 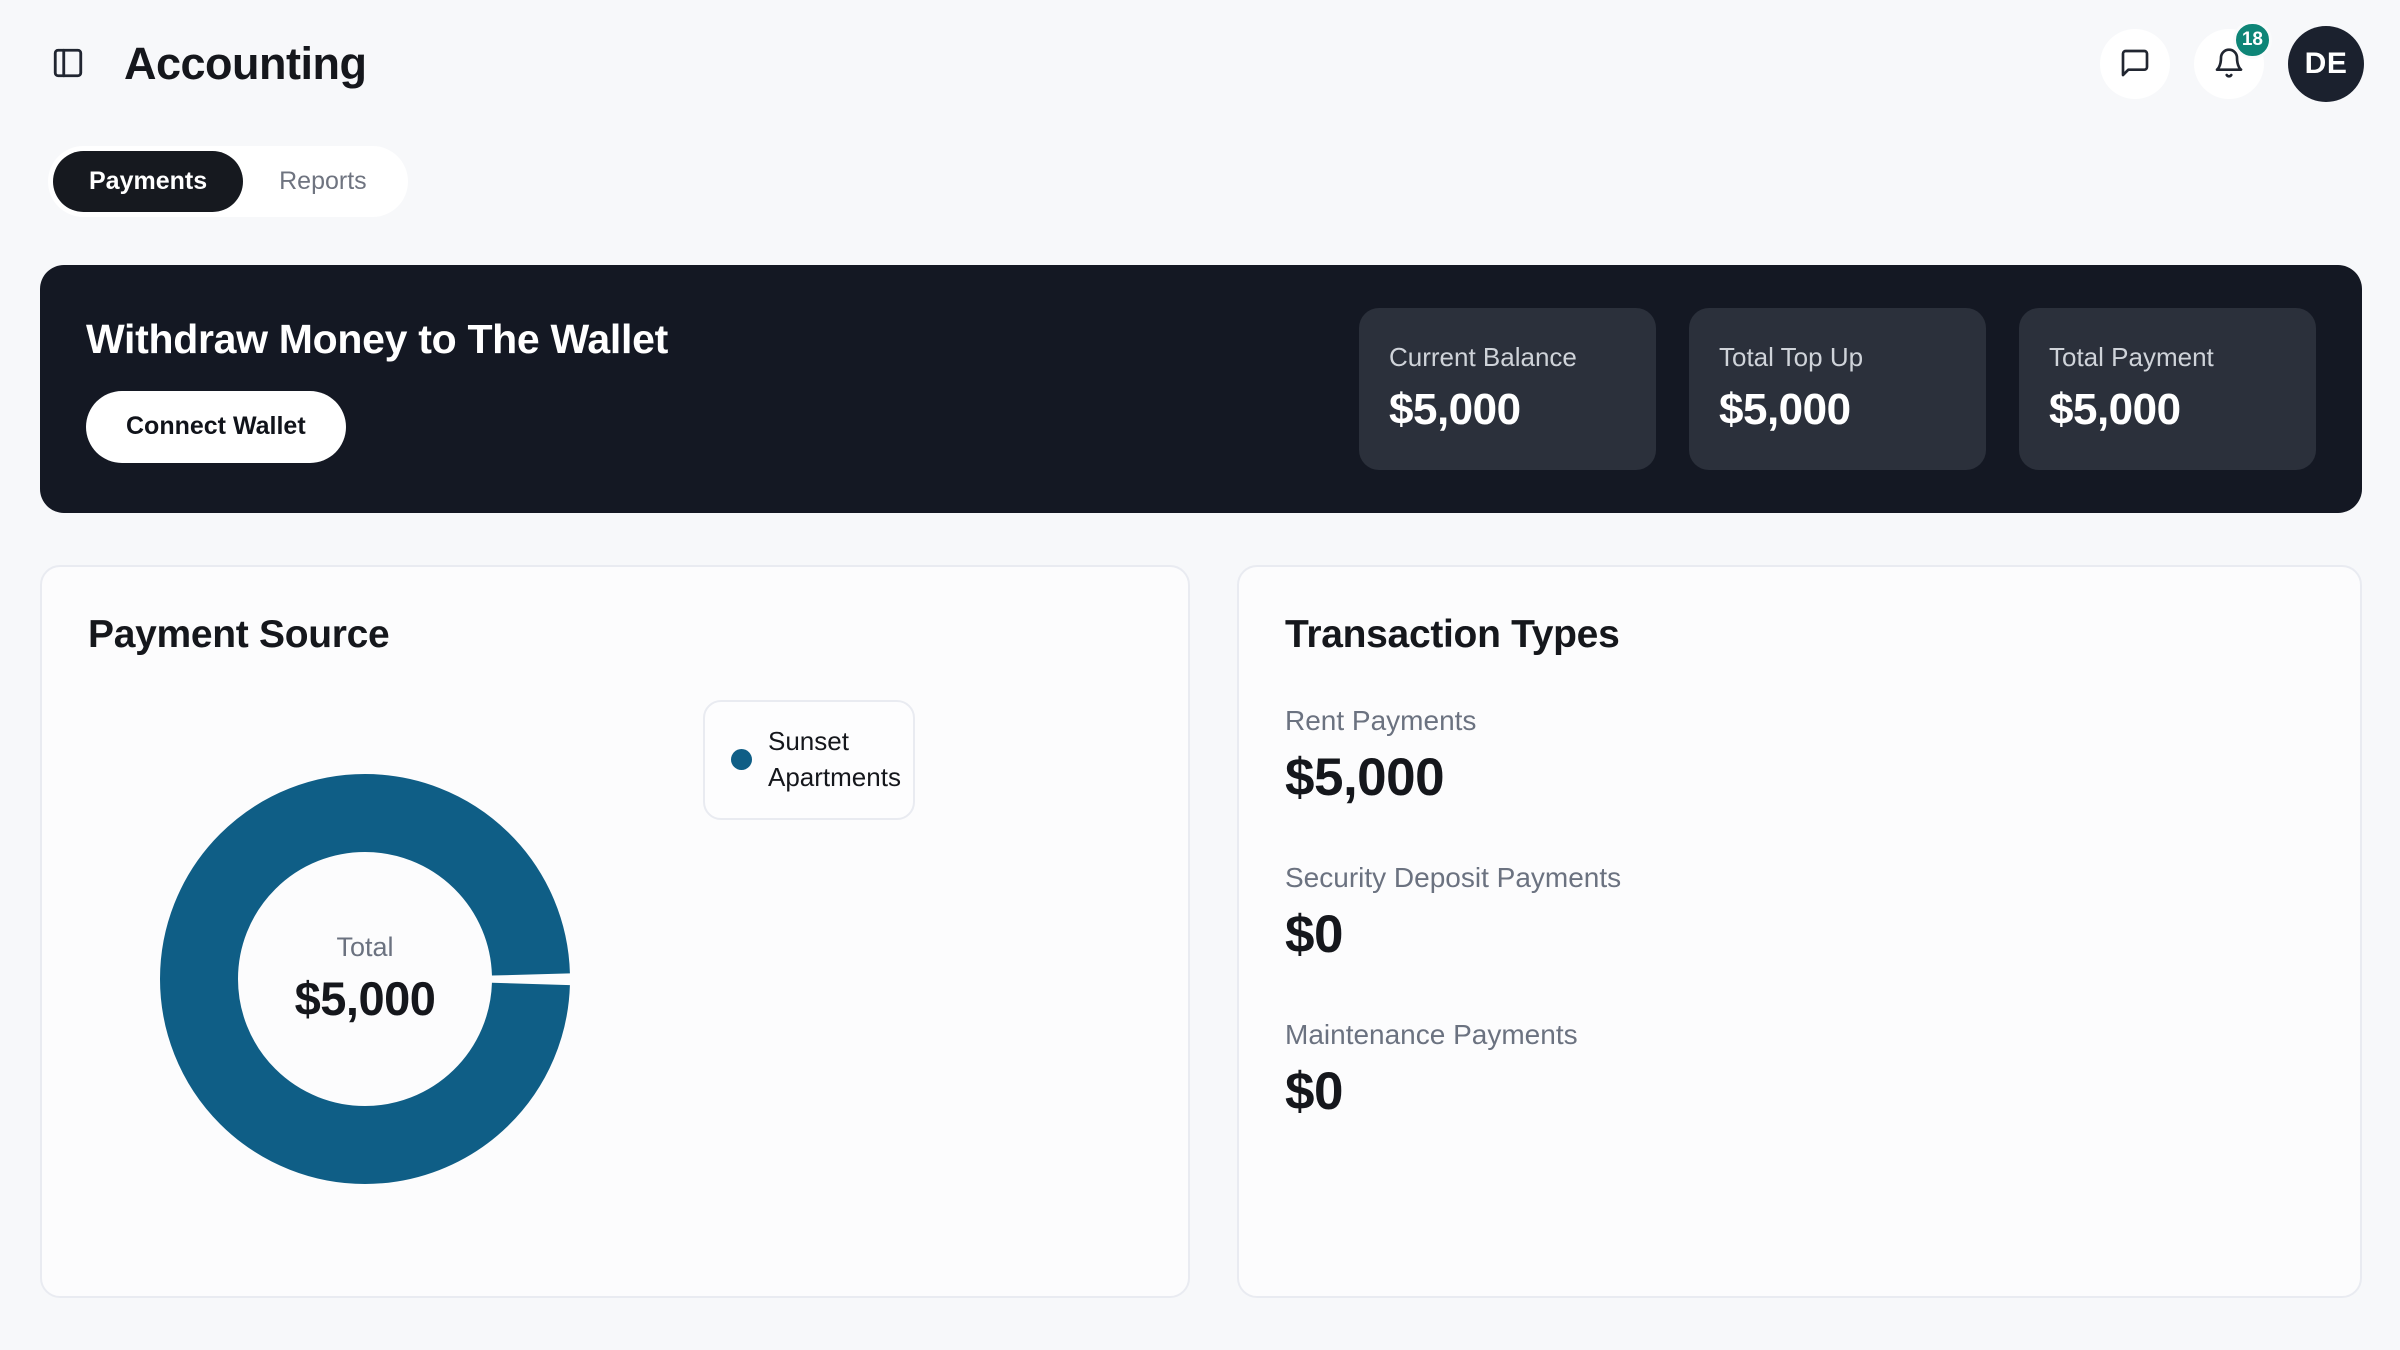 I want to click on transaction-type-security-deposit: Security Deposit Payments $0, so click(x=1799, y=913).